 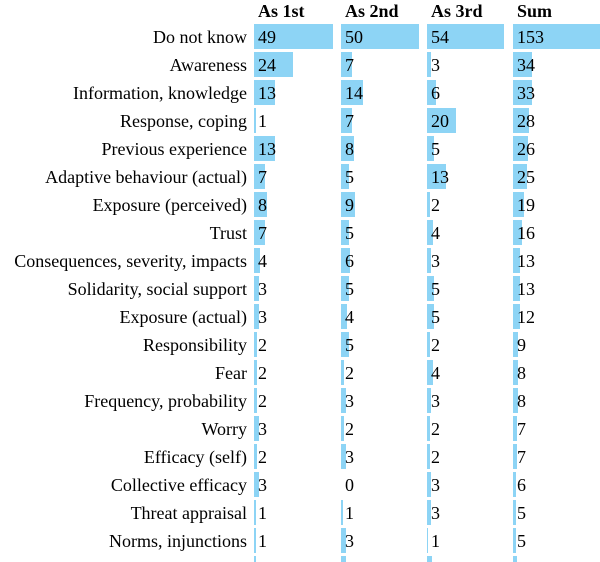 What do you see at coordinates (470, 11) in the screenshot?
I see `column-header-as-3rd: As 3rd` at bounding box center [470, 11].